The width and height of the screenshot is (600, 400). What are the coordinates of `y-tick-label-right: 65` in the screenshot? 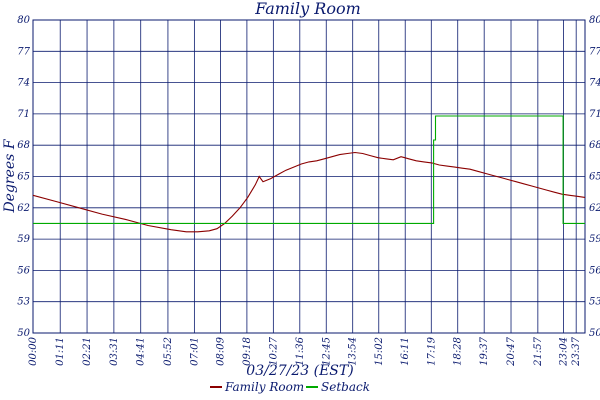 It's located at (594, 177).